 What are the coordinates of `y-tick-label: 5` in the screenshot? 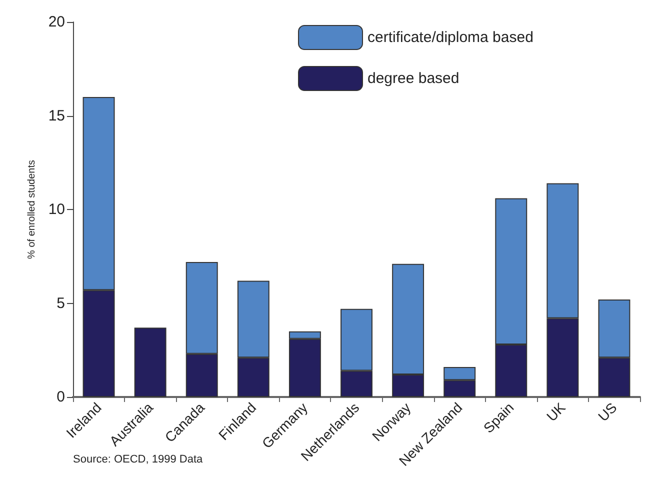 It's located at (60, 303).